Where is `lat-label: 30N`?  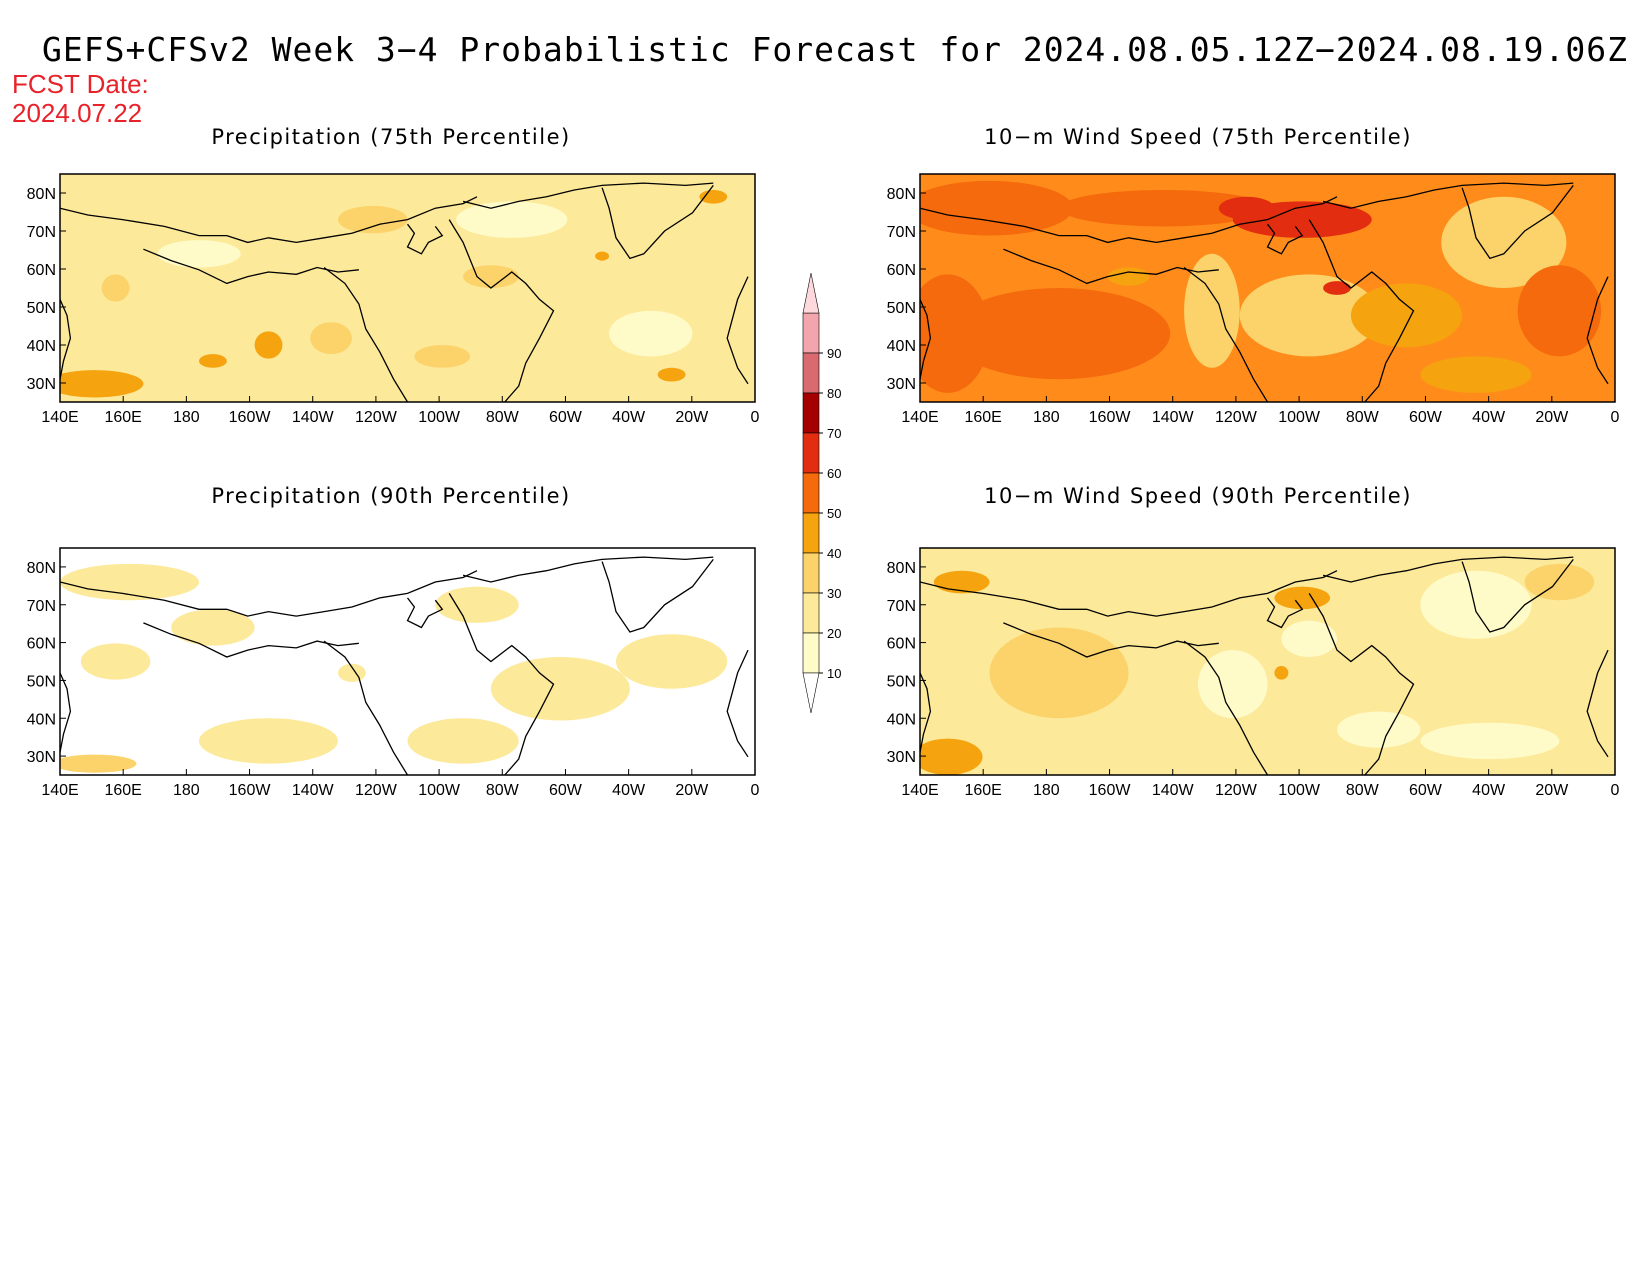 lat-label: 30N is located at coordinates (41, 384).